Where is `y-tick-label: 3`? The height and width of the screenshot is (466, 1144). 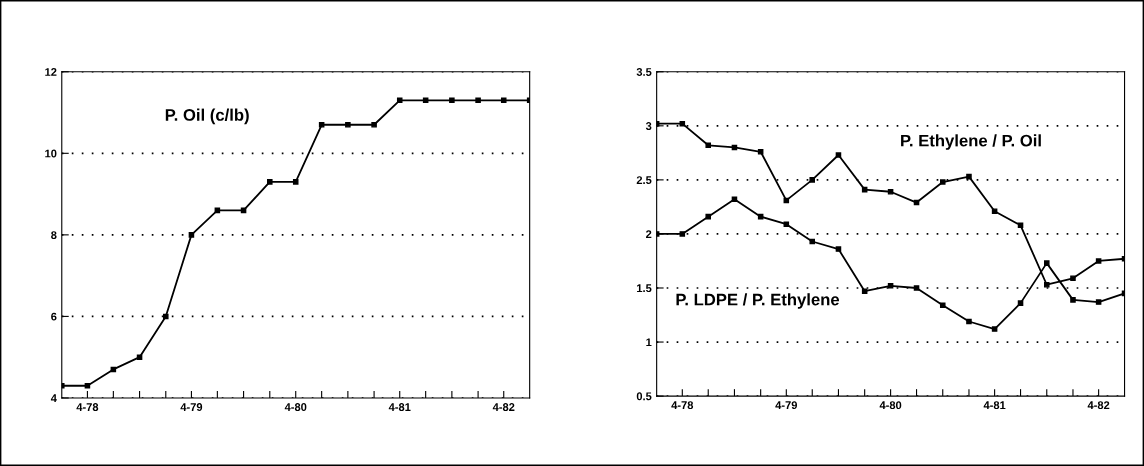 y-tick-label: 3 is located at coordinates (648, 126).